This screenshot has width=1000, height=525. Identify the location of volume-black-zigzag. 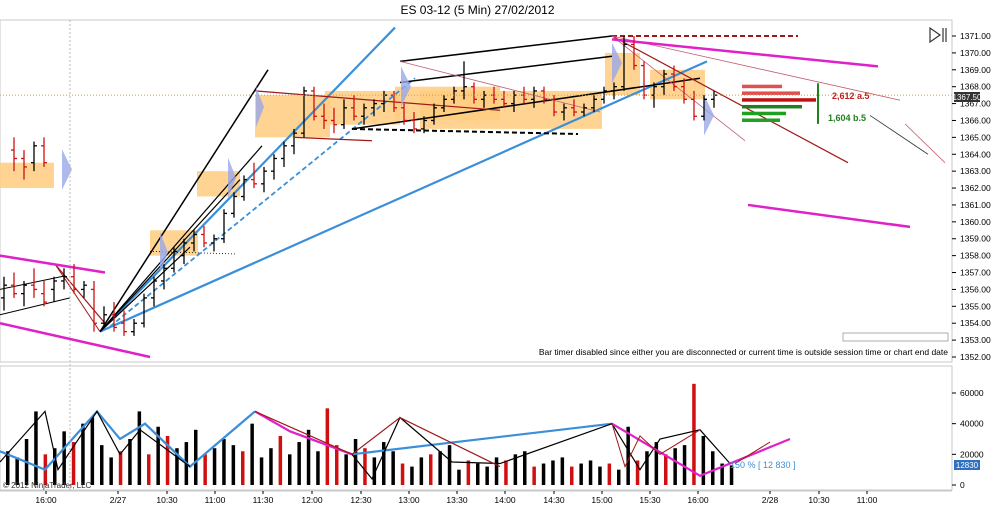
(541, 448).